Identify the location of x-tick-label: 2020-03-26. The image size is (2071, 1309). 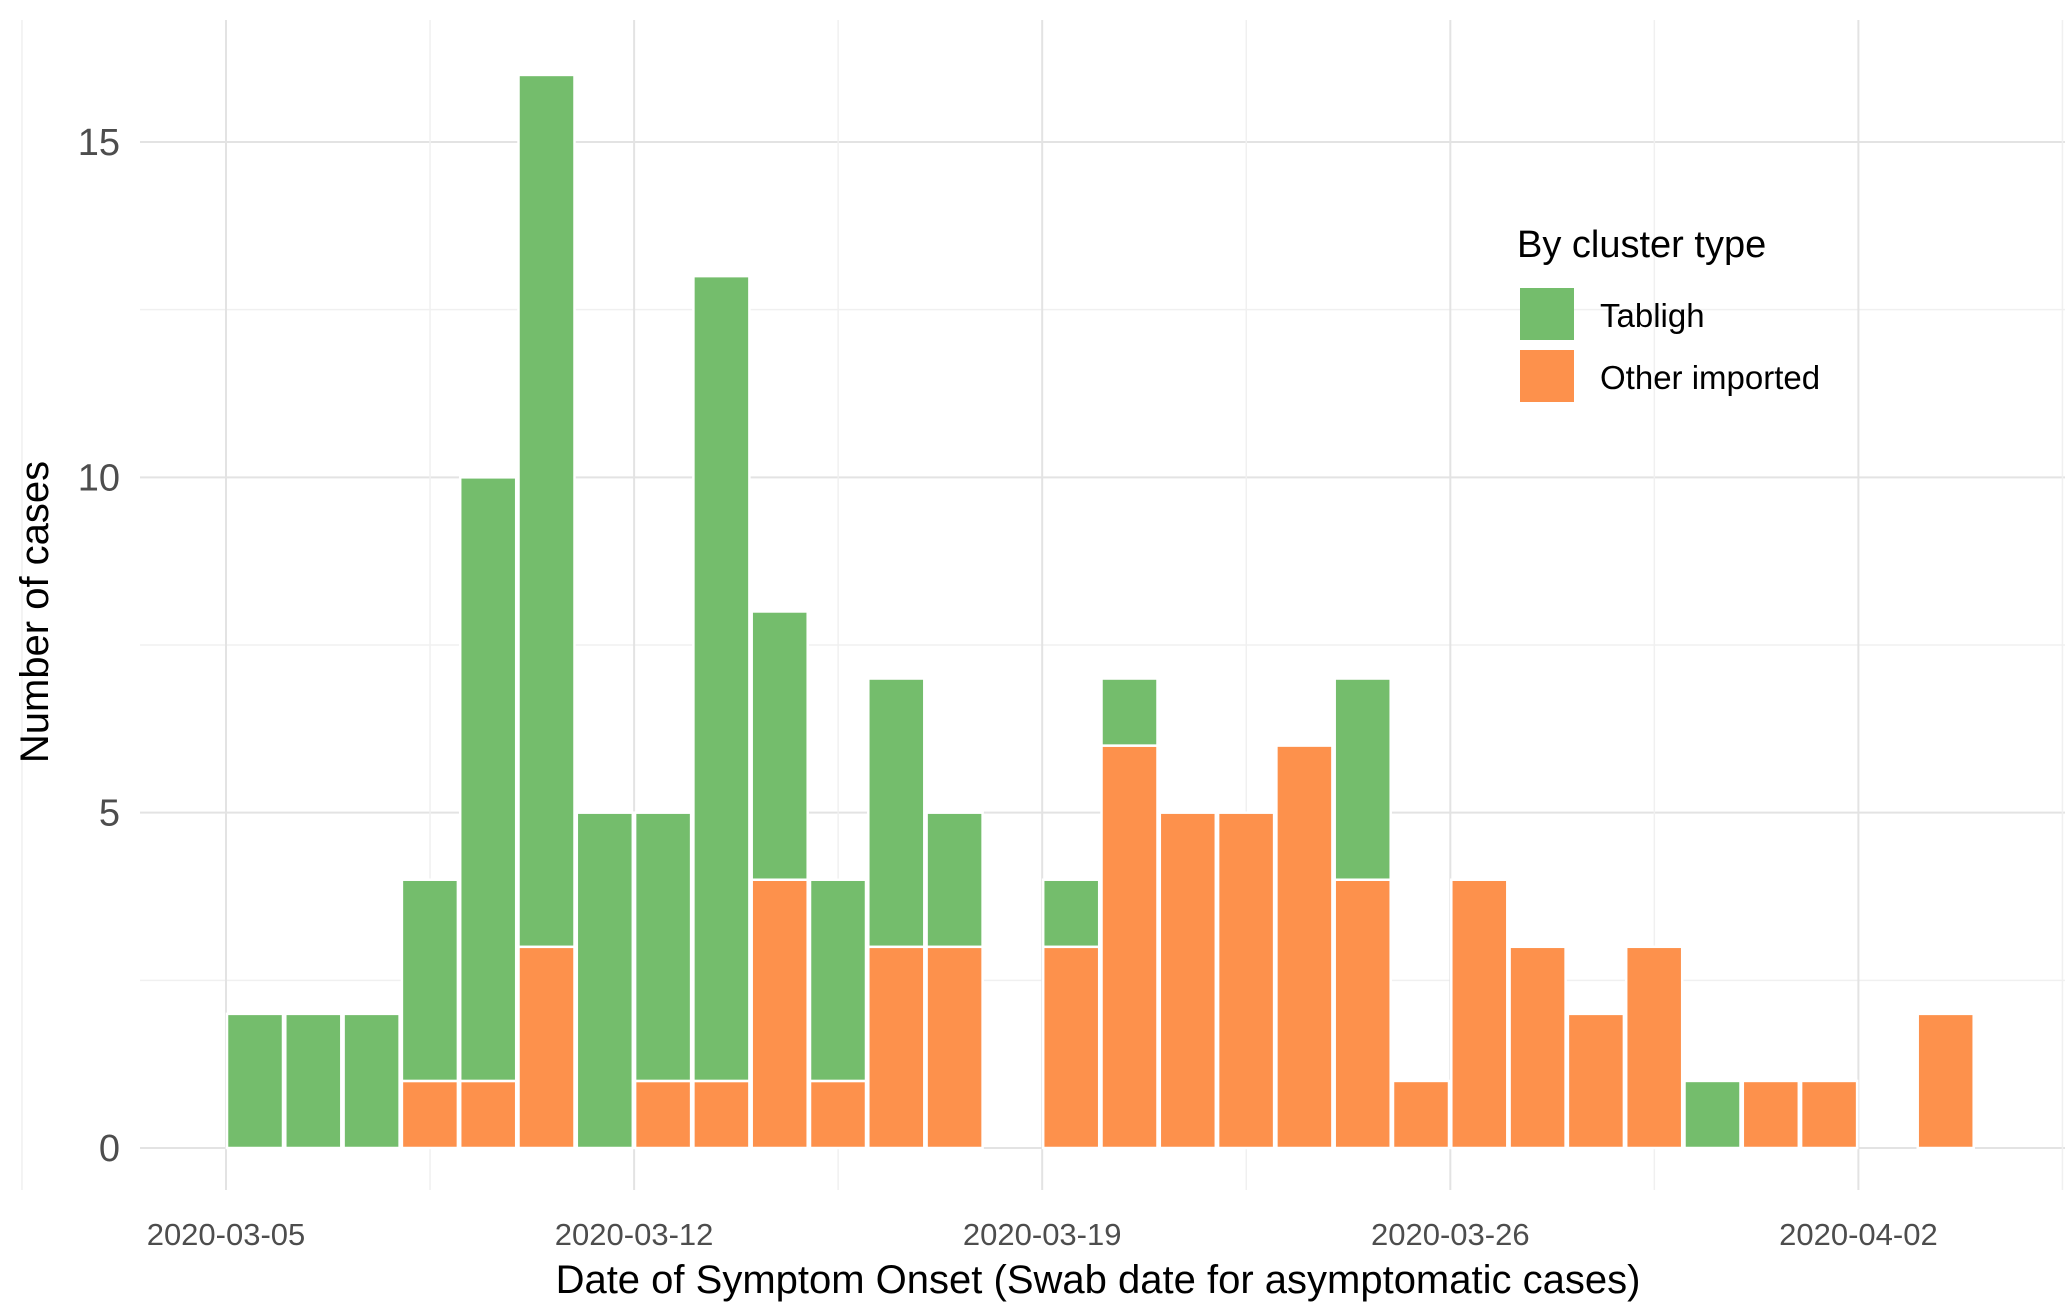
(1450, 1234).